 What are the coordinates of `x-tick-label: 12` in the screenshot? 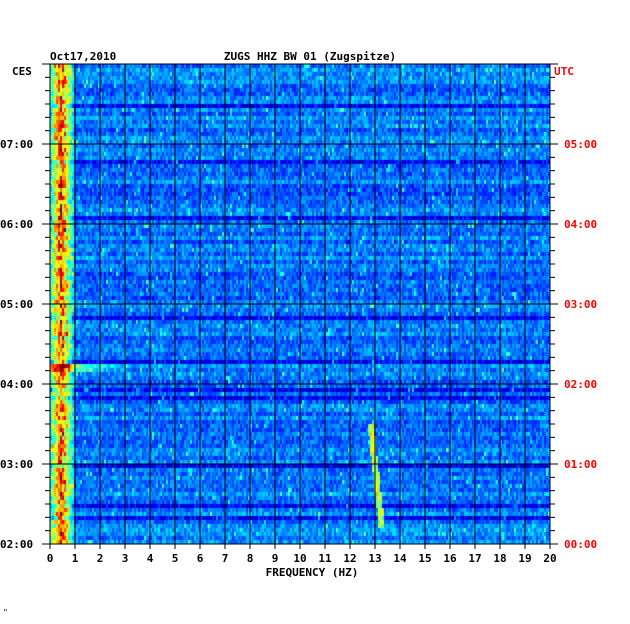 It's located at (349, 558).